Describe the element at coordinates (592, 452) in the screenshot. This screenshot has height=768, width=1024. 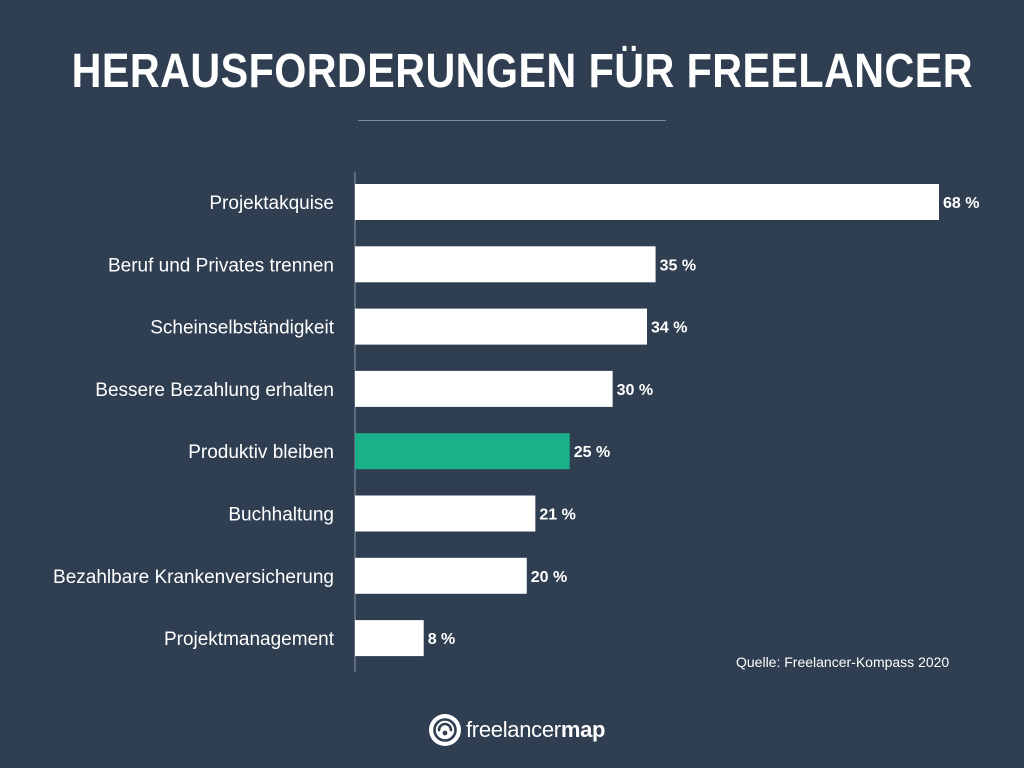
I see `value-label: 25 %` at that location.